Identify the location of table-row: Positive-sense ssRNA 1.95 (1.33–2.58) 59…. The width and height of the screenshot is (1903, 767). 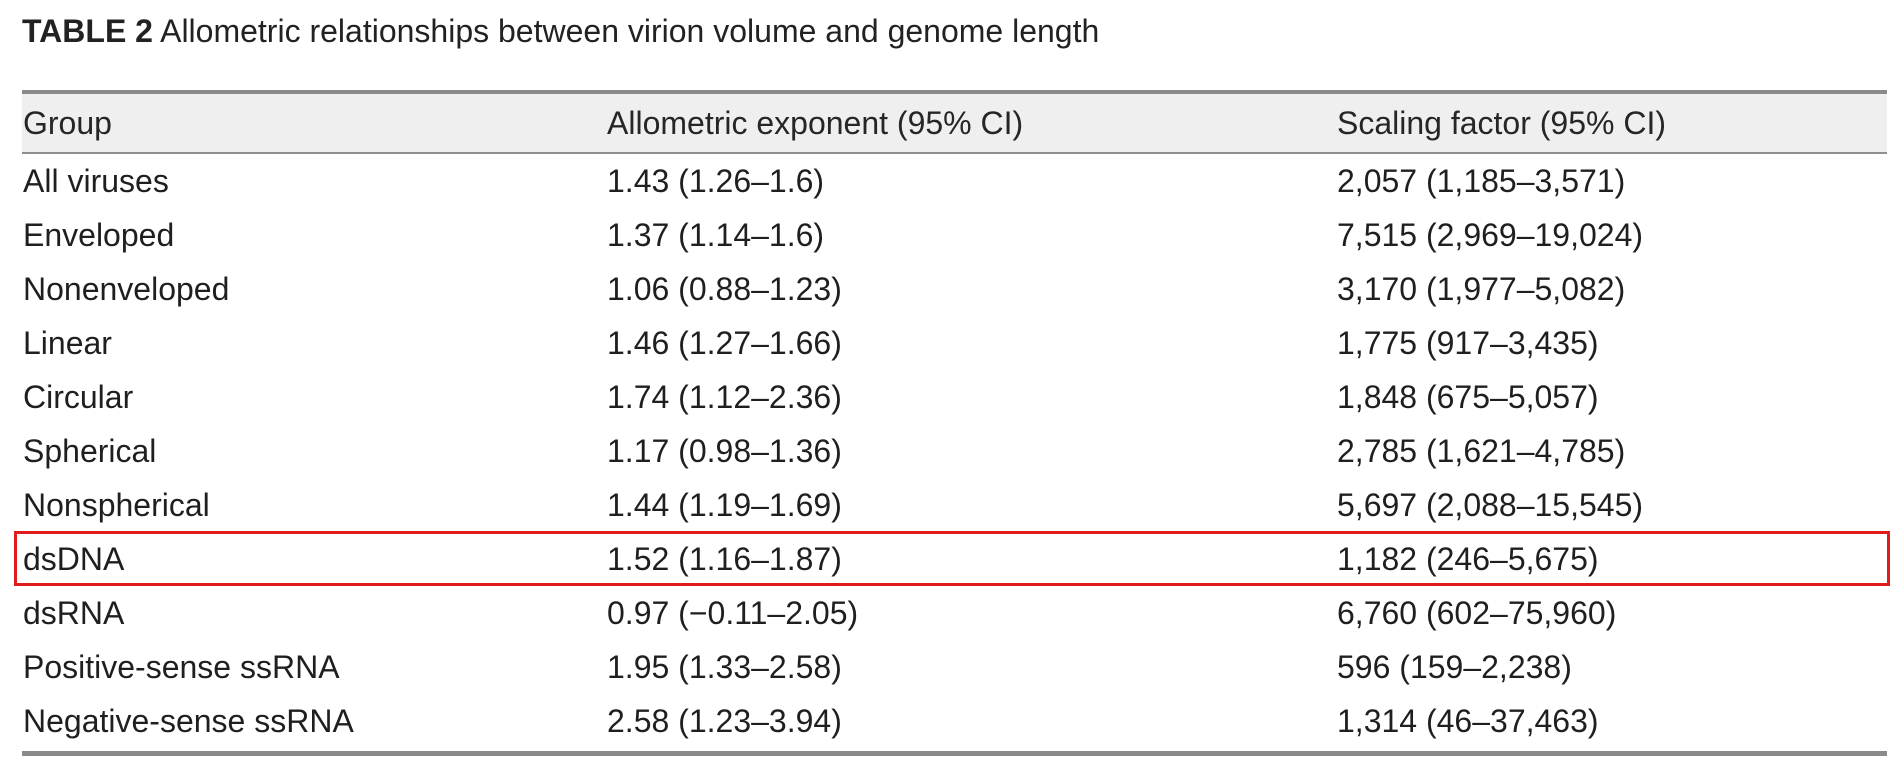
(954, 667).